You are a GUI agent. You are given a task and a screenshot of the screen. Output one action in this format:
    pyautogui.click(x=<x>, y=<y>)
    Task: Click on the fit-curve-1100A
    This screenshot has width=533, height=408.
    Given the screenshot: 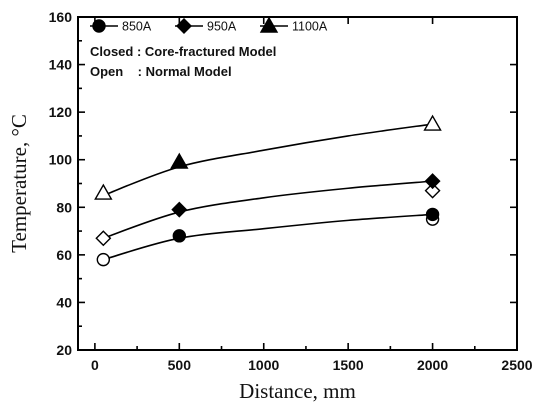 What is the action you would take?
    pyautogui.click(x=268, y=160)
    